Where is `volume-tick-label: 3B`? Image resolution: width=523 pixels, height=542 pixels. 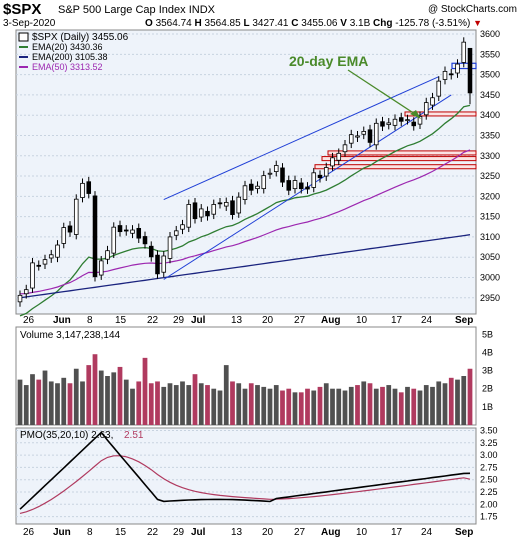
volume-tick-label: 3B is located at coordinates (487, 371).